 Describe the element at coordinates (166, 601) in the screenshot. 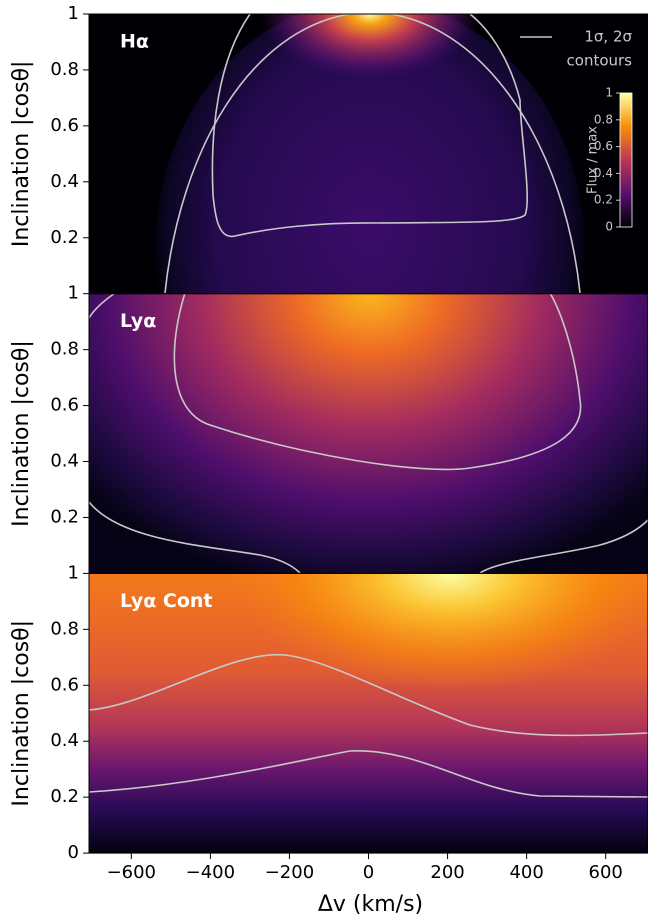

I see `panel-label: Lyα Cont` at that location.